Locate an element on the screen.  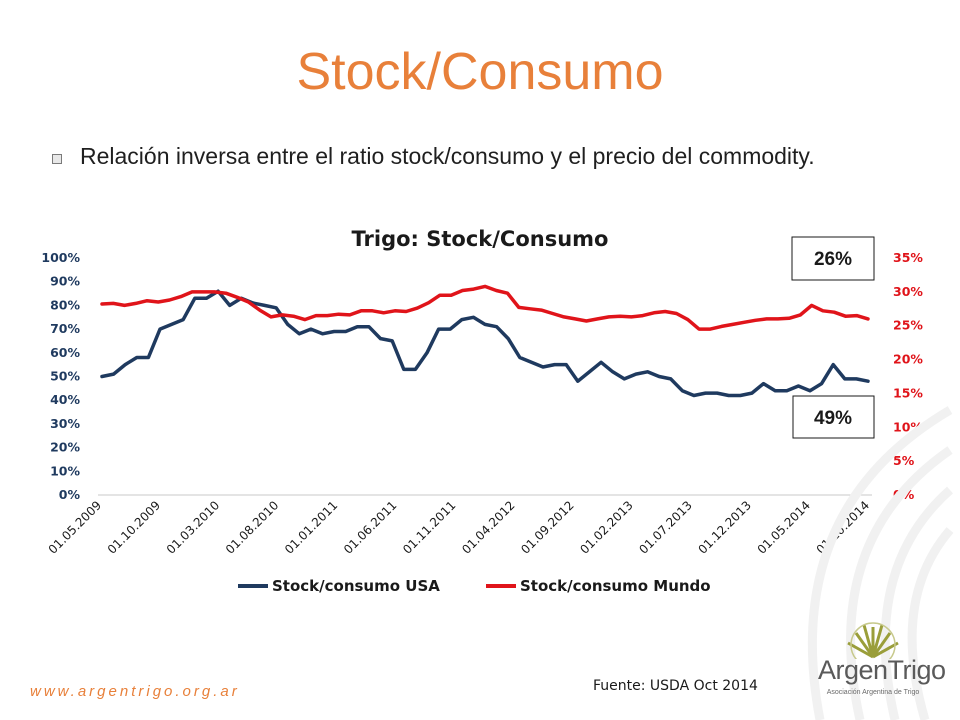
left-tick-label: 60% is located at coordinates (65, 352).